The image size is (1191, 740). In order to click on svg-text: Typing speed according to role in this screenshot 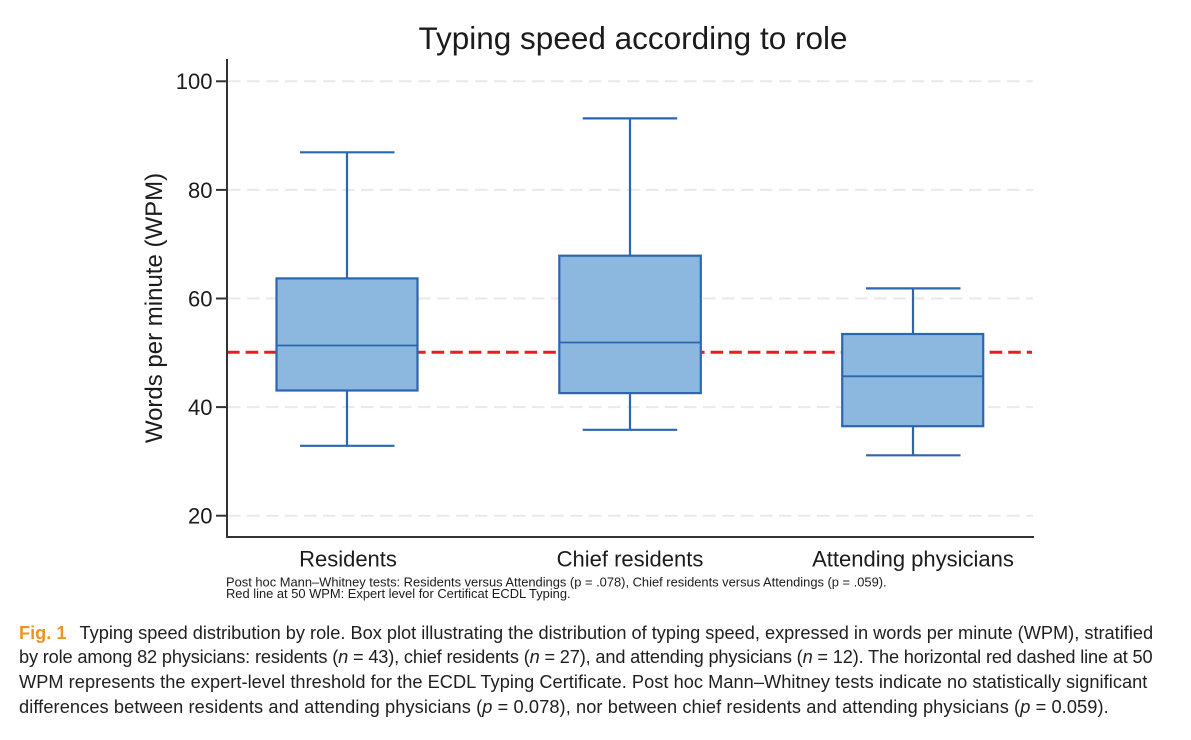, I will do `click(632, 38)`.